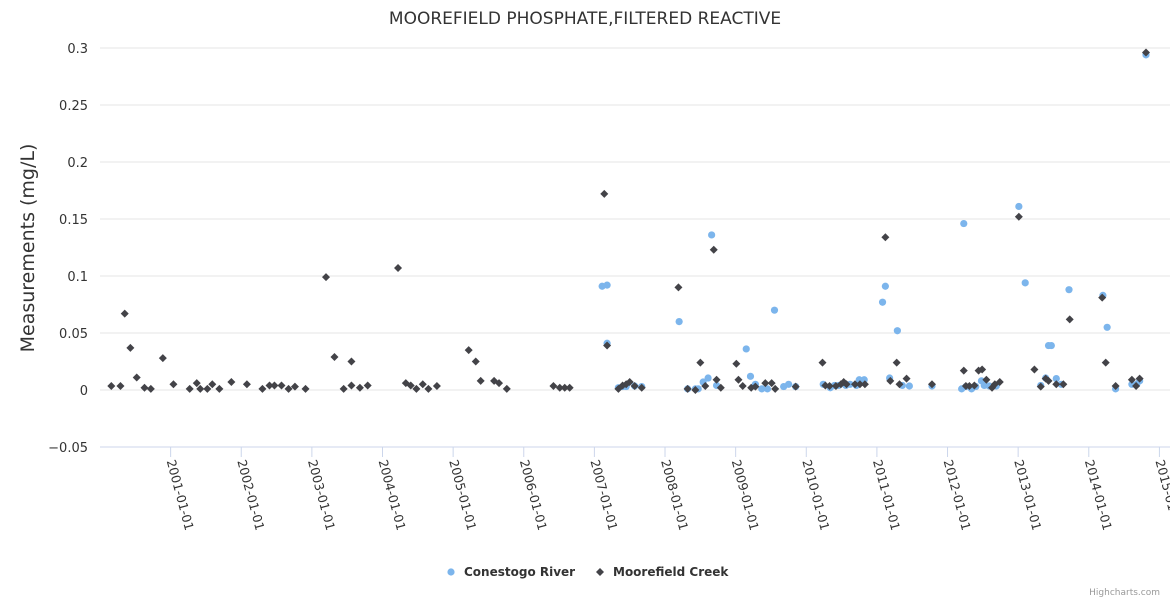  I want to click on credits-link: Highcharts.com, so click(1124, 593).